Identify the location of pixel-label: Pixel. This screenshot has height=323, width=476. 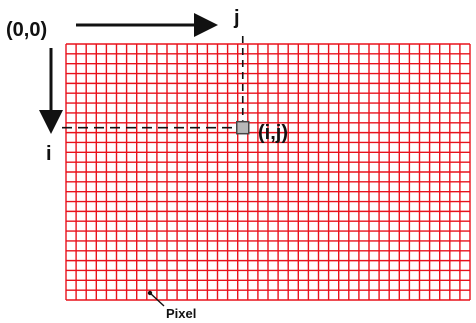
(181, 313).